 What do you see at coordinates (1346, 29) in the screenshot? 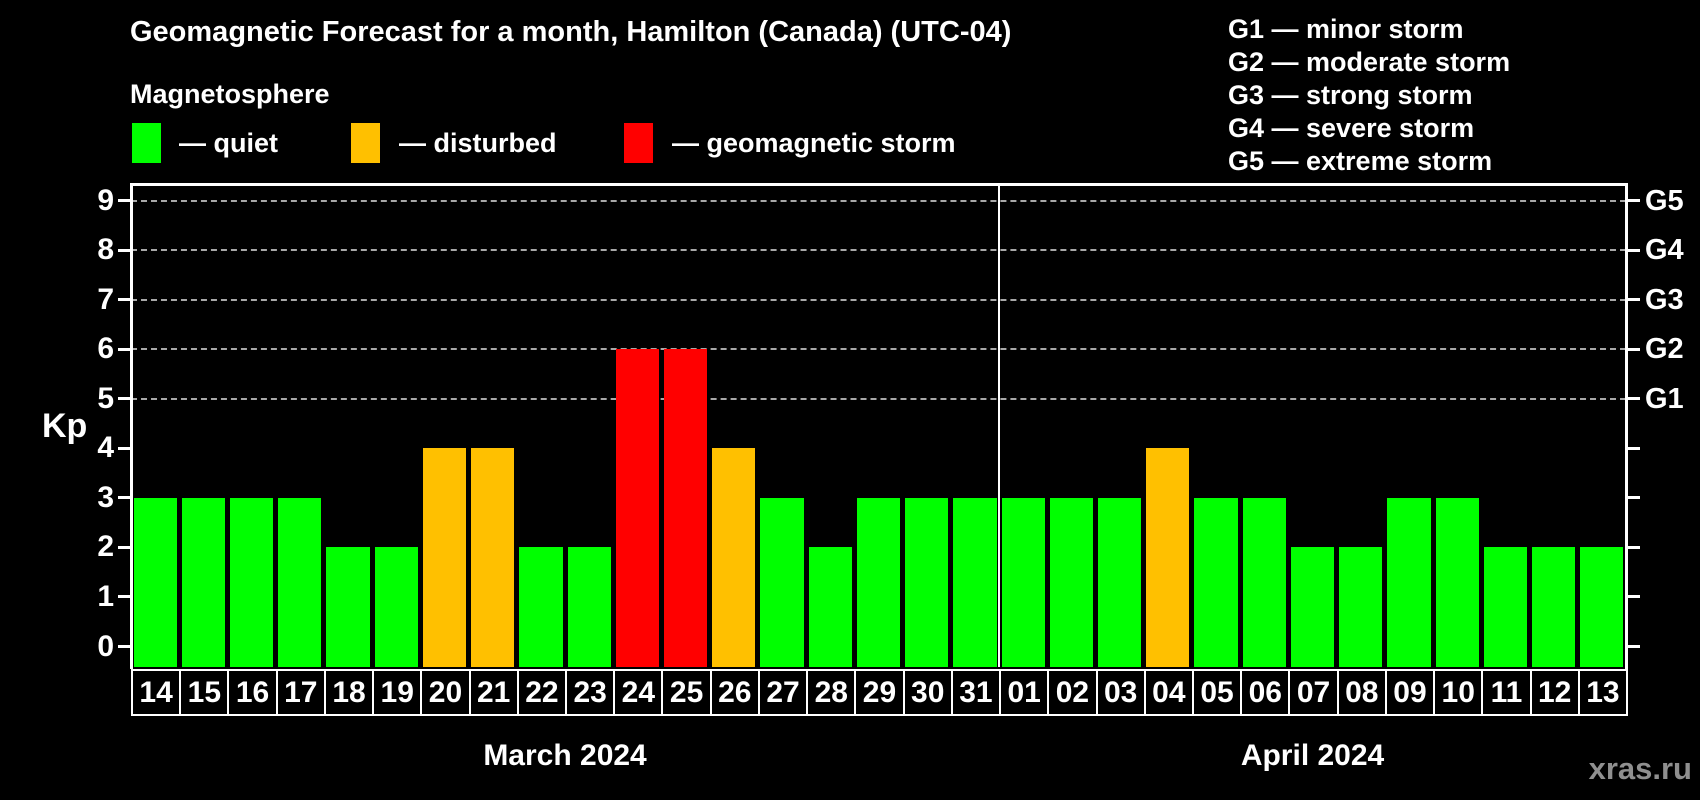
I see `storm-scale-g1: G1 — minor storm` at bounding box center [1346, 29].